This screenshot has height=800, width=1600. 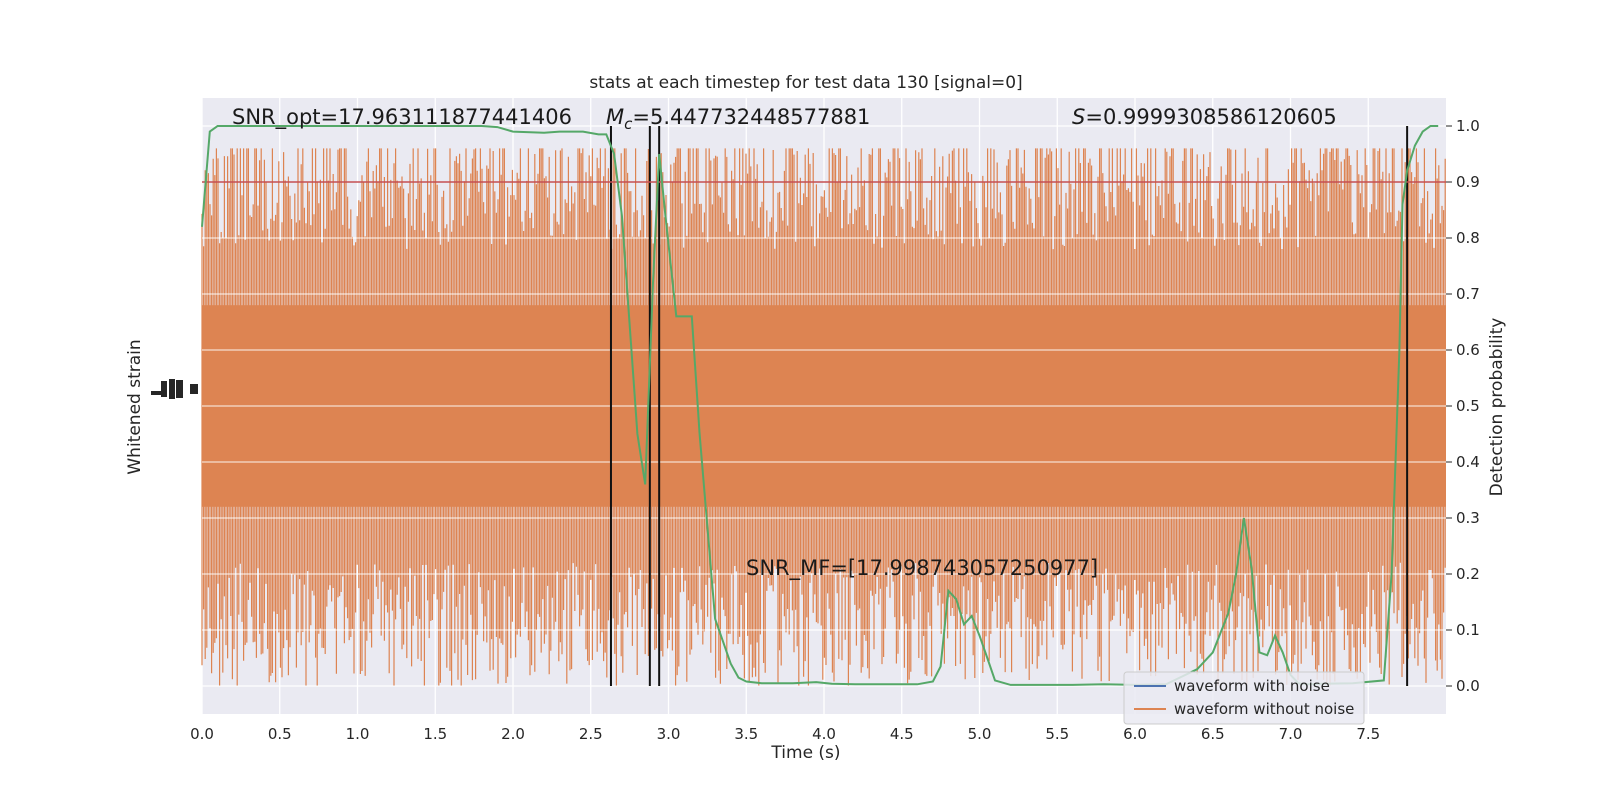 What do you see at coordinates (1468, 182) in the screenshot?
I see `y-tick-label: 0.9` at bounding box center [1468, 182].